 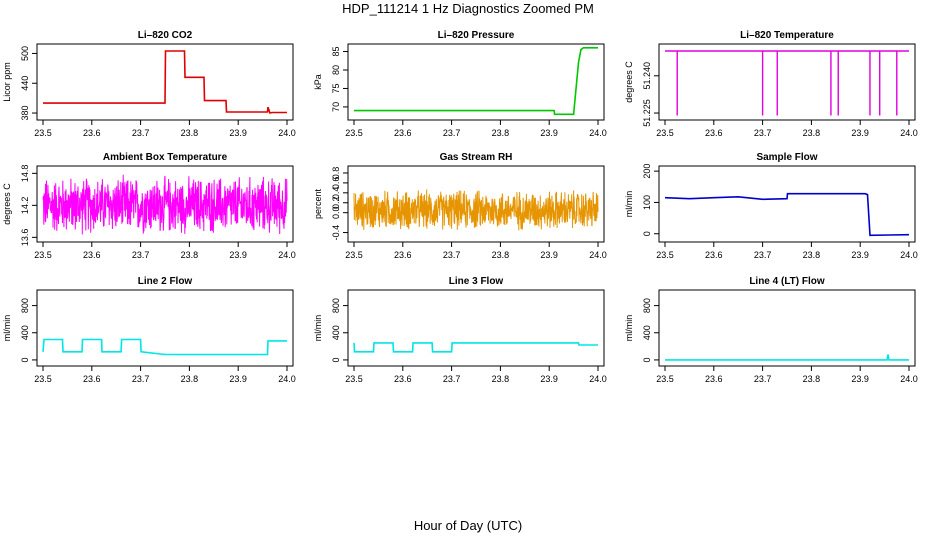 I want to click on figure-x-axis-label: Hour of Day (UTC), so click(x=468, y=525).